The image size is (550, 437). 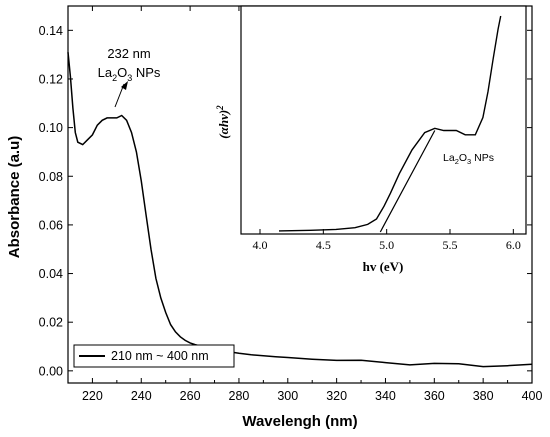 What do you see at coordinates (92, 396) in the screenshot?
I see `main-x-tick-label: 220` at bounding box center [92, 396].